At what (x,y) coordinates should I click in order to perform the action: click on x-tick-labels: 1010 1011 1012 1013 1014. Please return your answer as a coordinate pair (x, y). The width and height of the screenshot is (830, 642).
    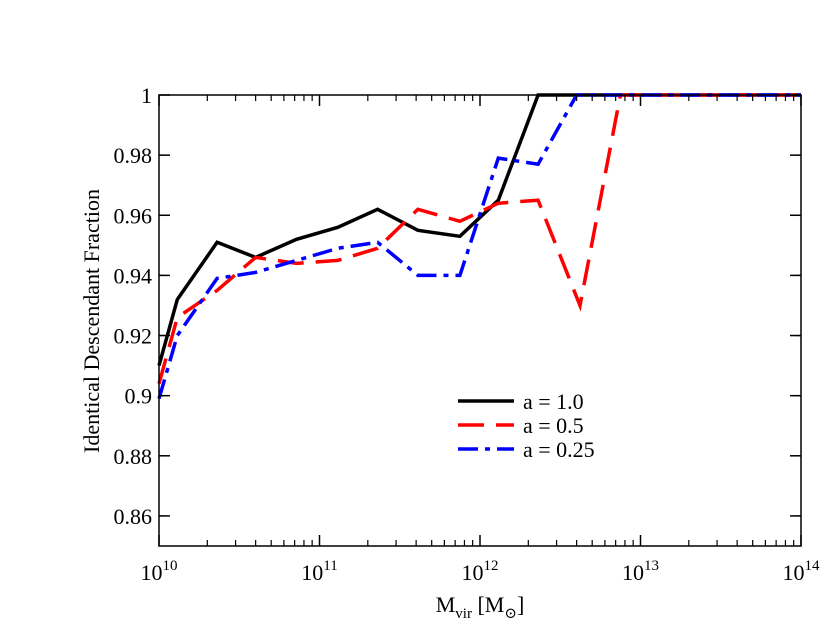
    Looking at the image, I should click on (481, 571).